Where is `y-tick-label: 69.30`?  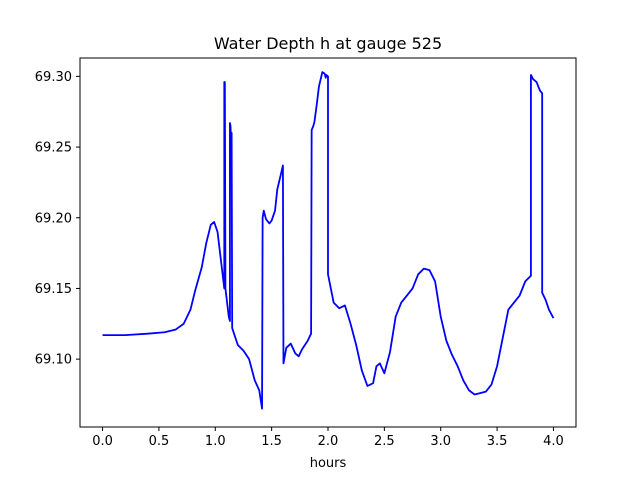
y-tick-label: 69.30 is located at coordinates (53, 77).